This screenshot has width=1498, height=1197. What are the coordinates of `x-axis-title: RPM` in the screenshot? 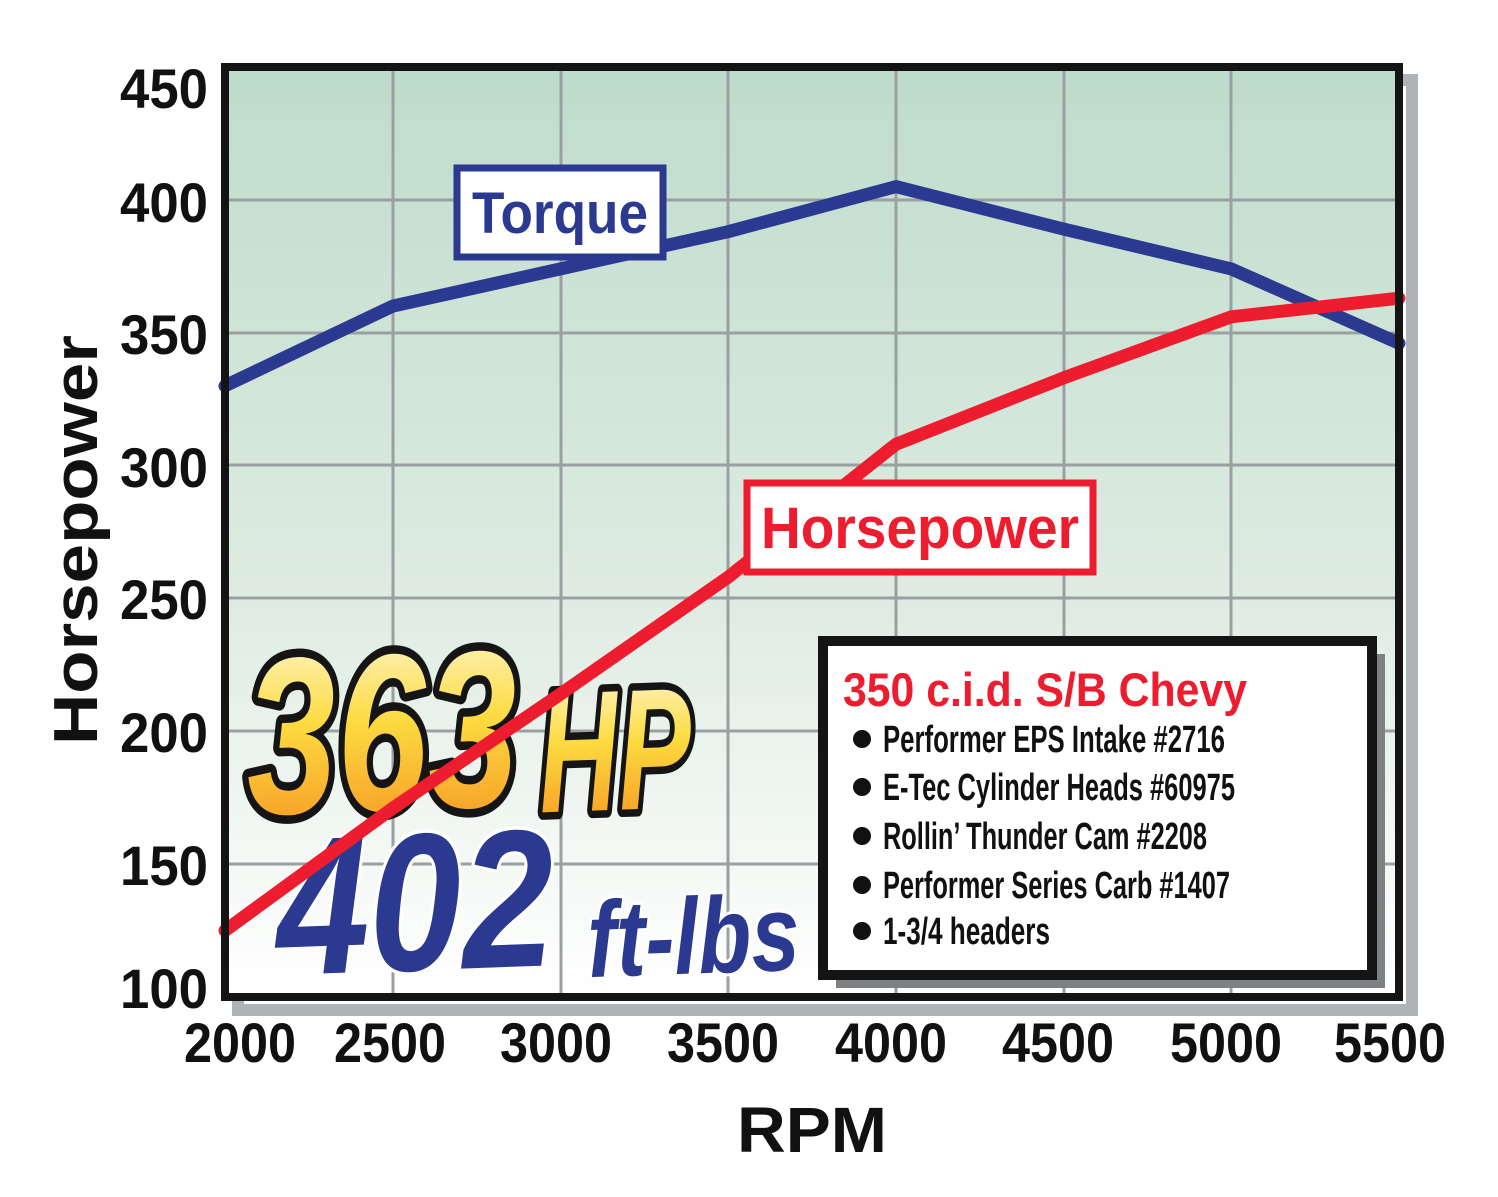 It's located at (812, 1130).